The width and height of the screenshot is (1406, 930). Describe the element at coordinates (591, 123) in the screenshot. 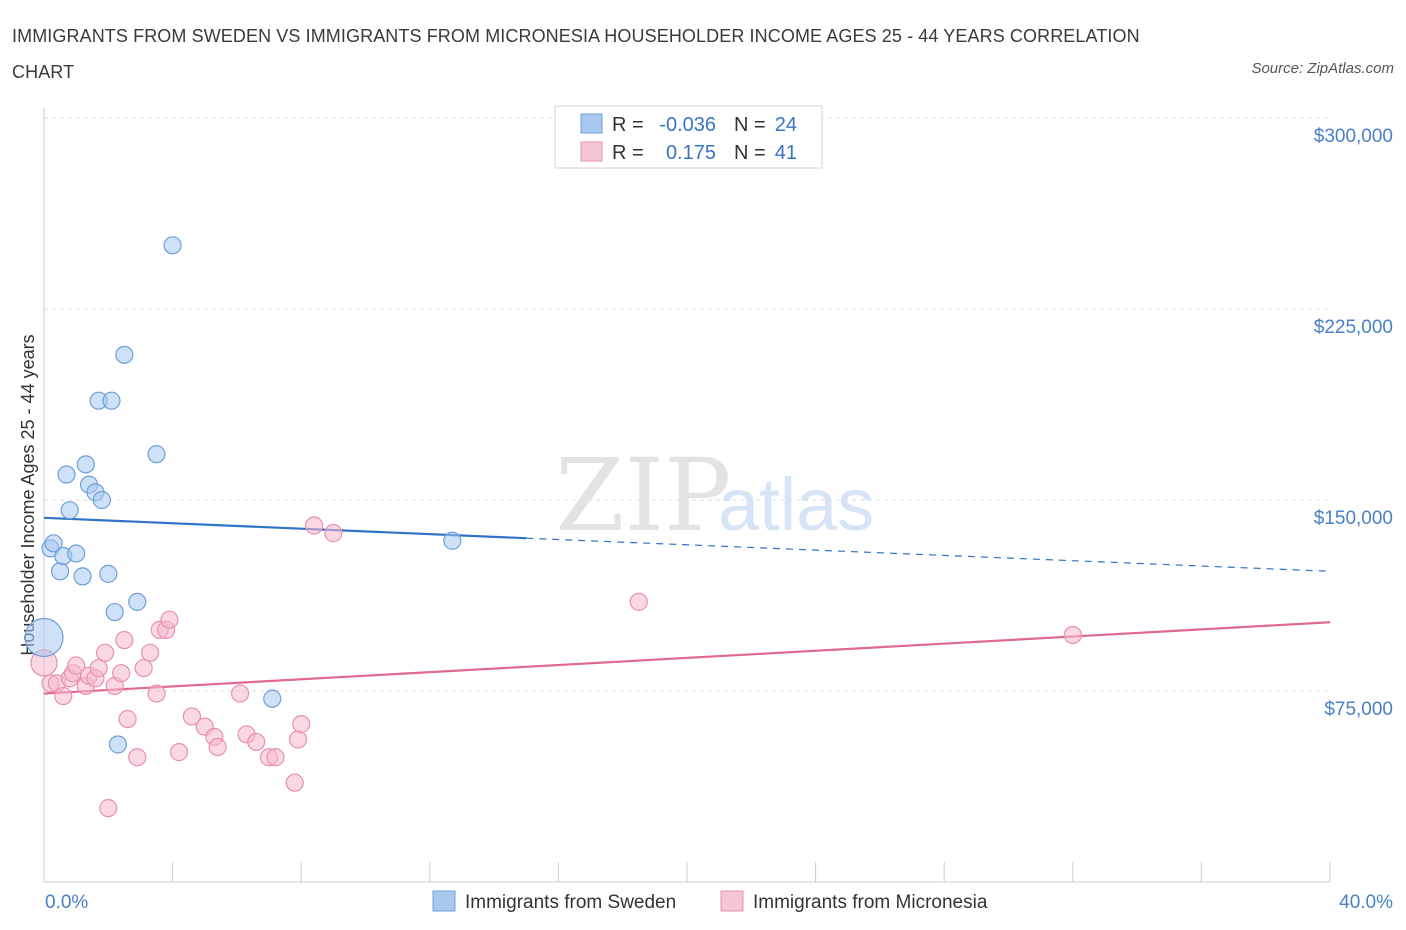

I see `sweden-legend-swatch` at that location.